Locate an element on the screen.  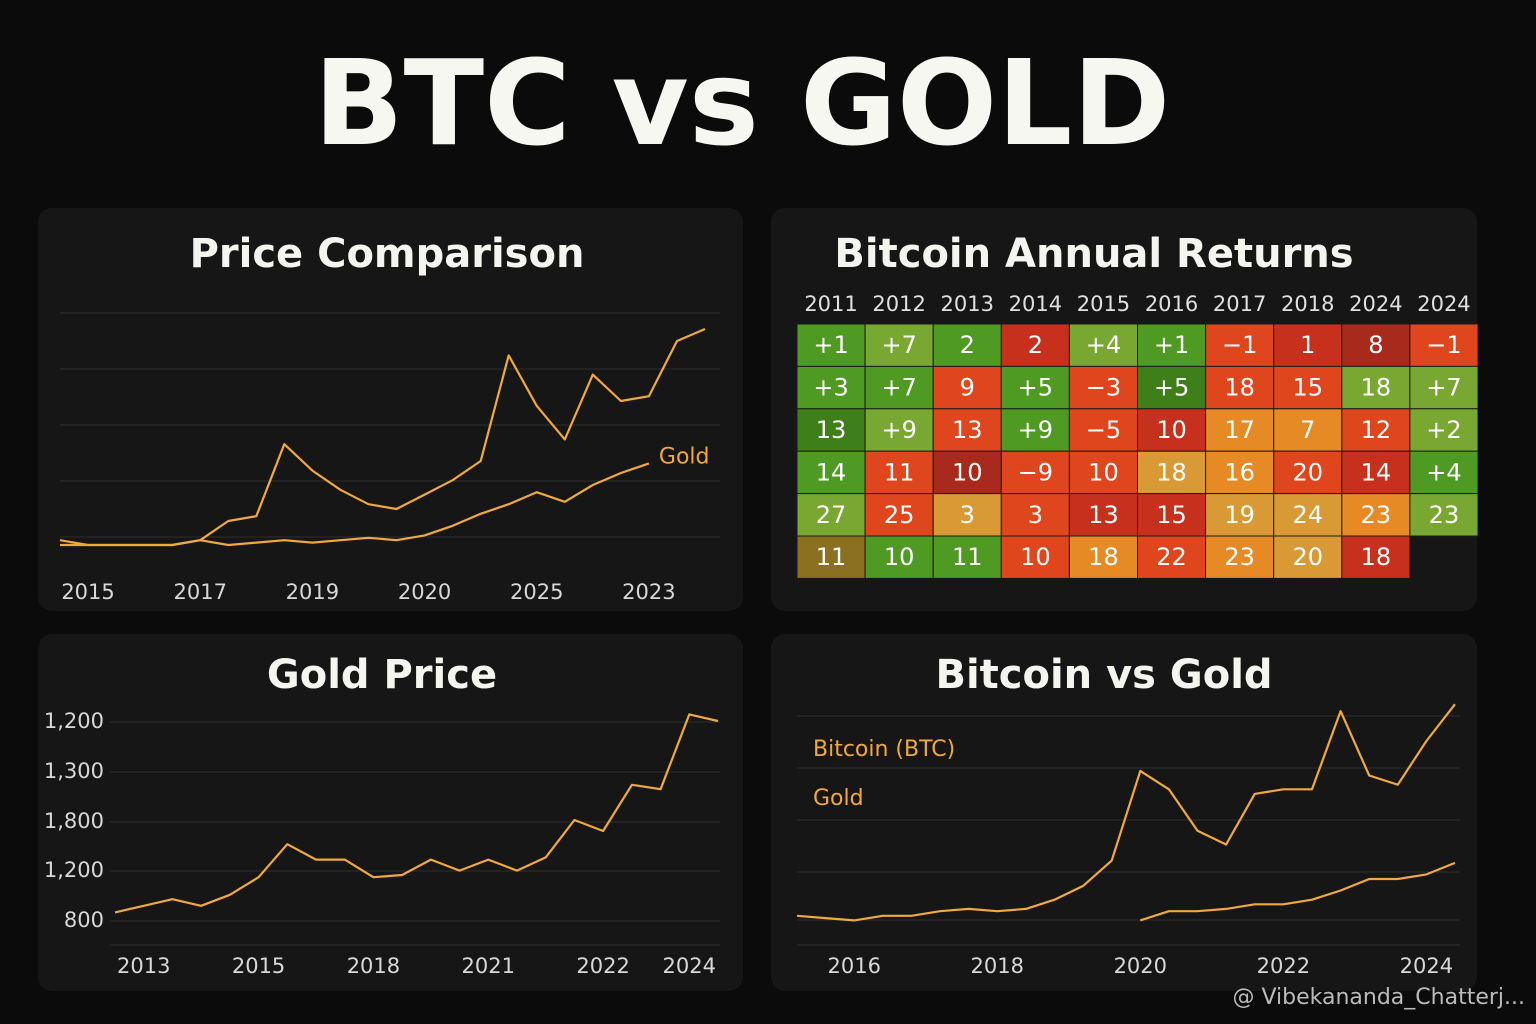
column-header: 2011 is located at coordinates (830, 304).